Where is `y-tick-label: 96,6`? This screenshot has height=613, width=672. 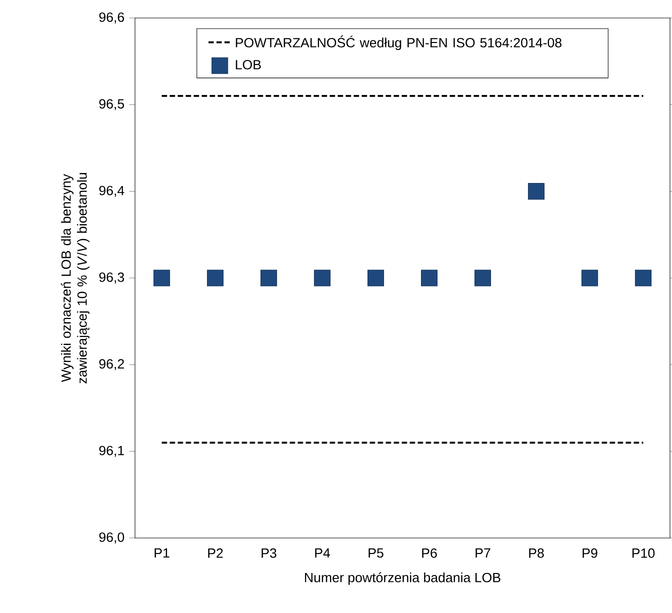
y-tick-label: 96,6 is located at coordinates (111, 18).